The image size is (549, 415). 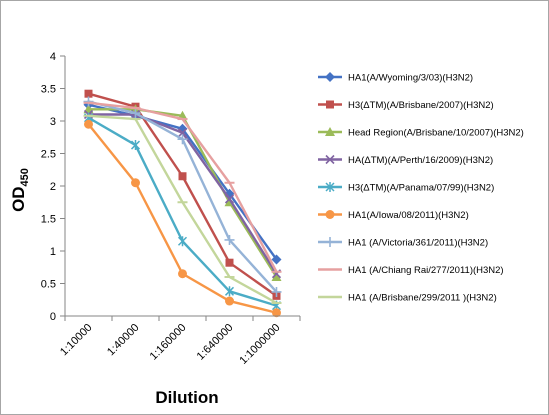 I want to click on legend-entry: HA(ΔTM)(A/Perth/16/2009)(H3N2), so click(x=405, y=160).